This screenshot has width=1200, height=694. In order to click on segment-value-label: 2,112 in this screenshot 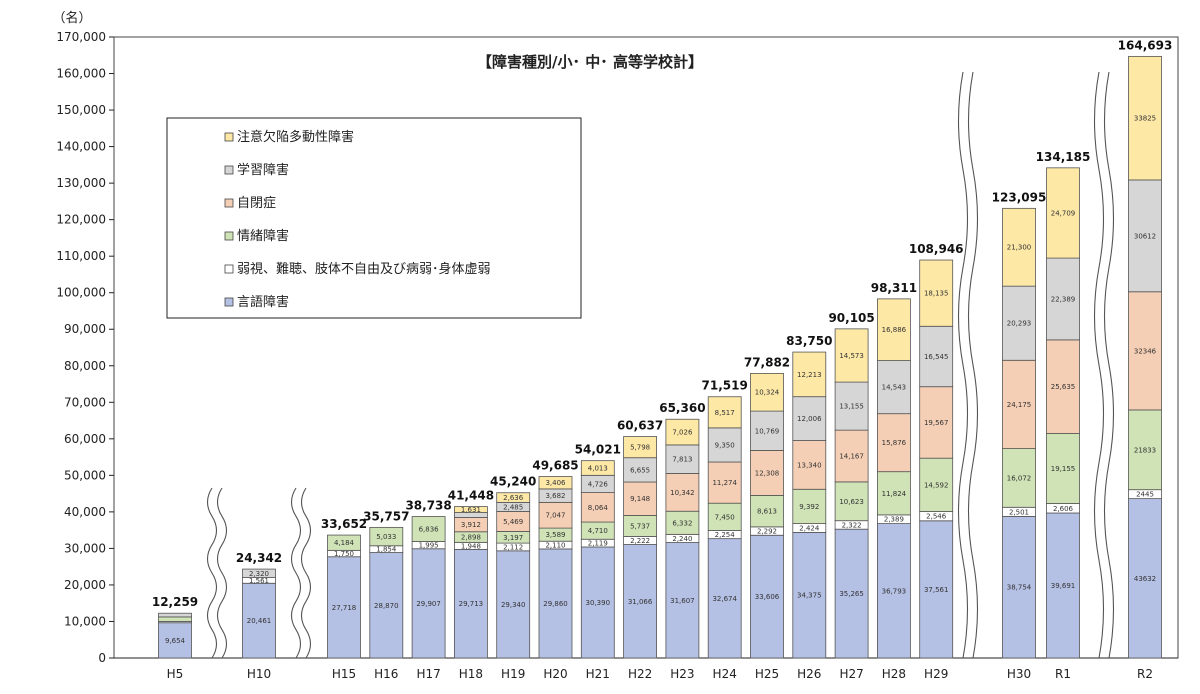, I will do `click(513, 547)`.